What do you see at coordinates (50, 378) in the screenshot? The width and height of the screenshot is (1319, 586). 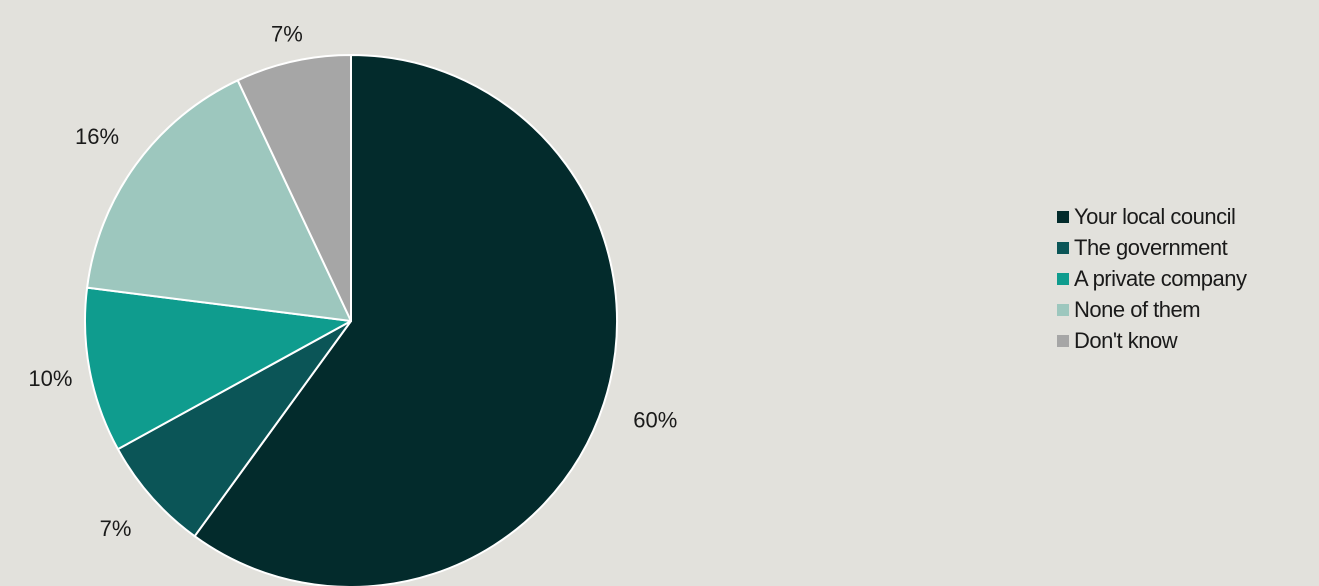 I see `slice-data-label: 10%` at bounding box center [50, 378].